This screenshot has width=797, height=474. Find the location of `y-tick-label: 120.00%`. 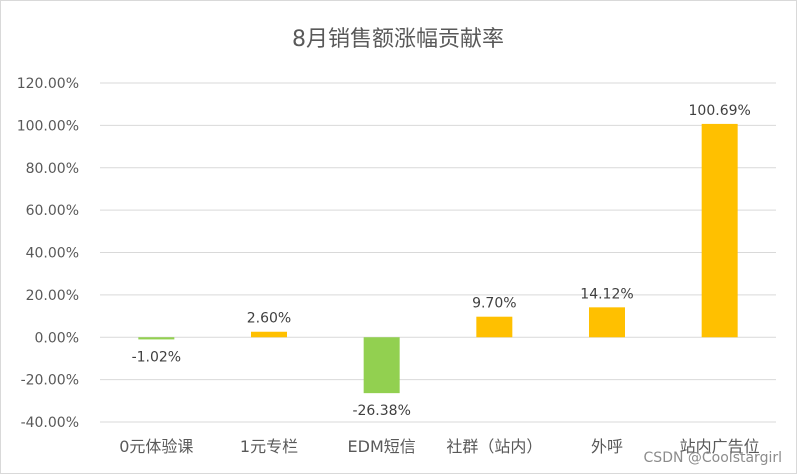

y-tick-label: 120.00% is located at coordinates (48, 84).